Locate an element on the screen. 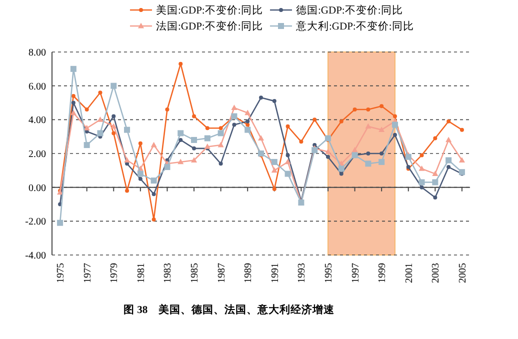 This screenshot has width=518, height=339. x-tick-label: 1995 is located at coordinates (328, 273).